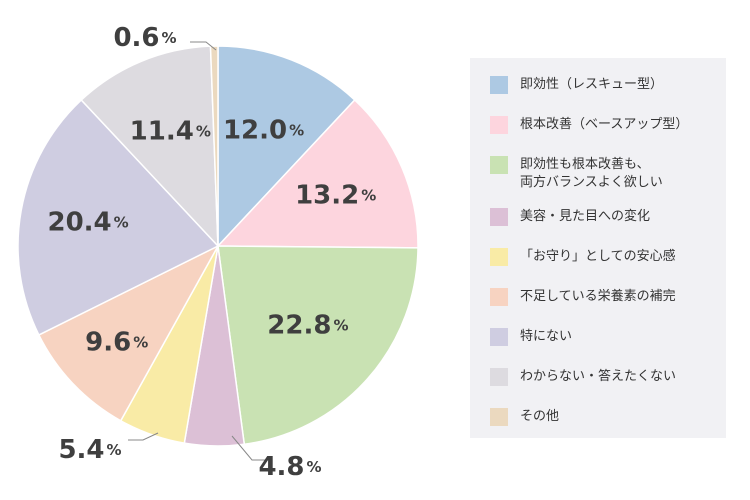 Image resolution: width=750 pixels, height=500 pixels. What do you see at coordinates (89, 450) in the screenshot?
I see `data-label-5: 5.4%` at bounding box center [89, 450].